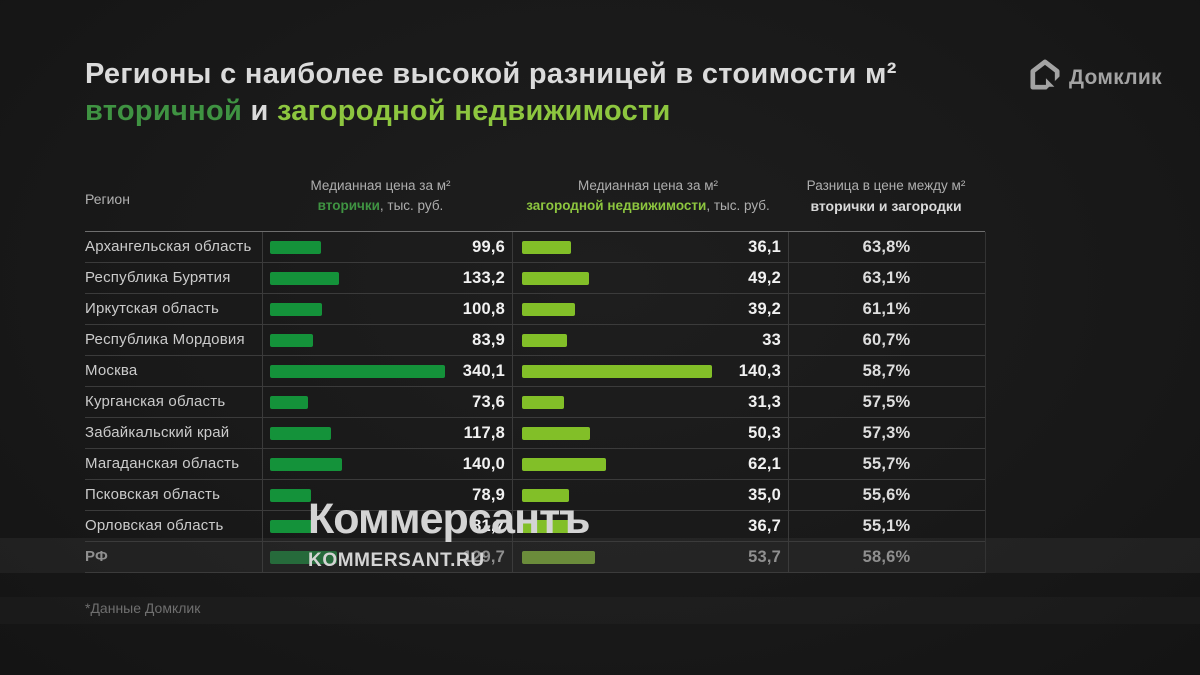 Image resolution: width=1200 pixels, height=675 pixels. What do you see at coordinates (107, 199) in the screenshot?
I see `column-header-region: Регион` at bounding box center [107, 199].